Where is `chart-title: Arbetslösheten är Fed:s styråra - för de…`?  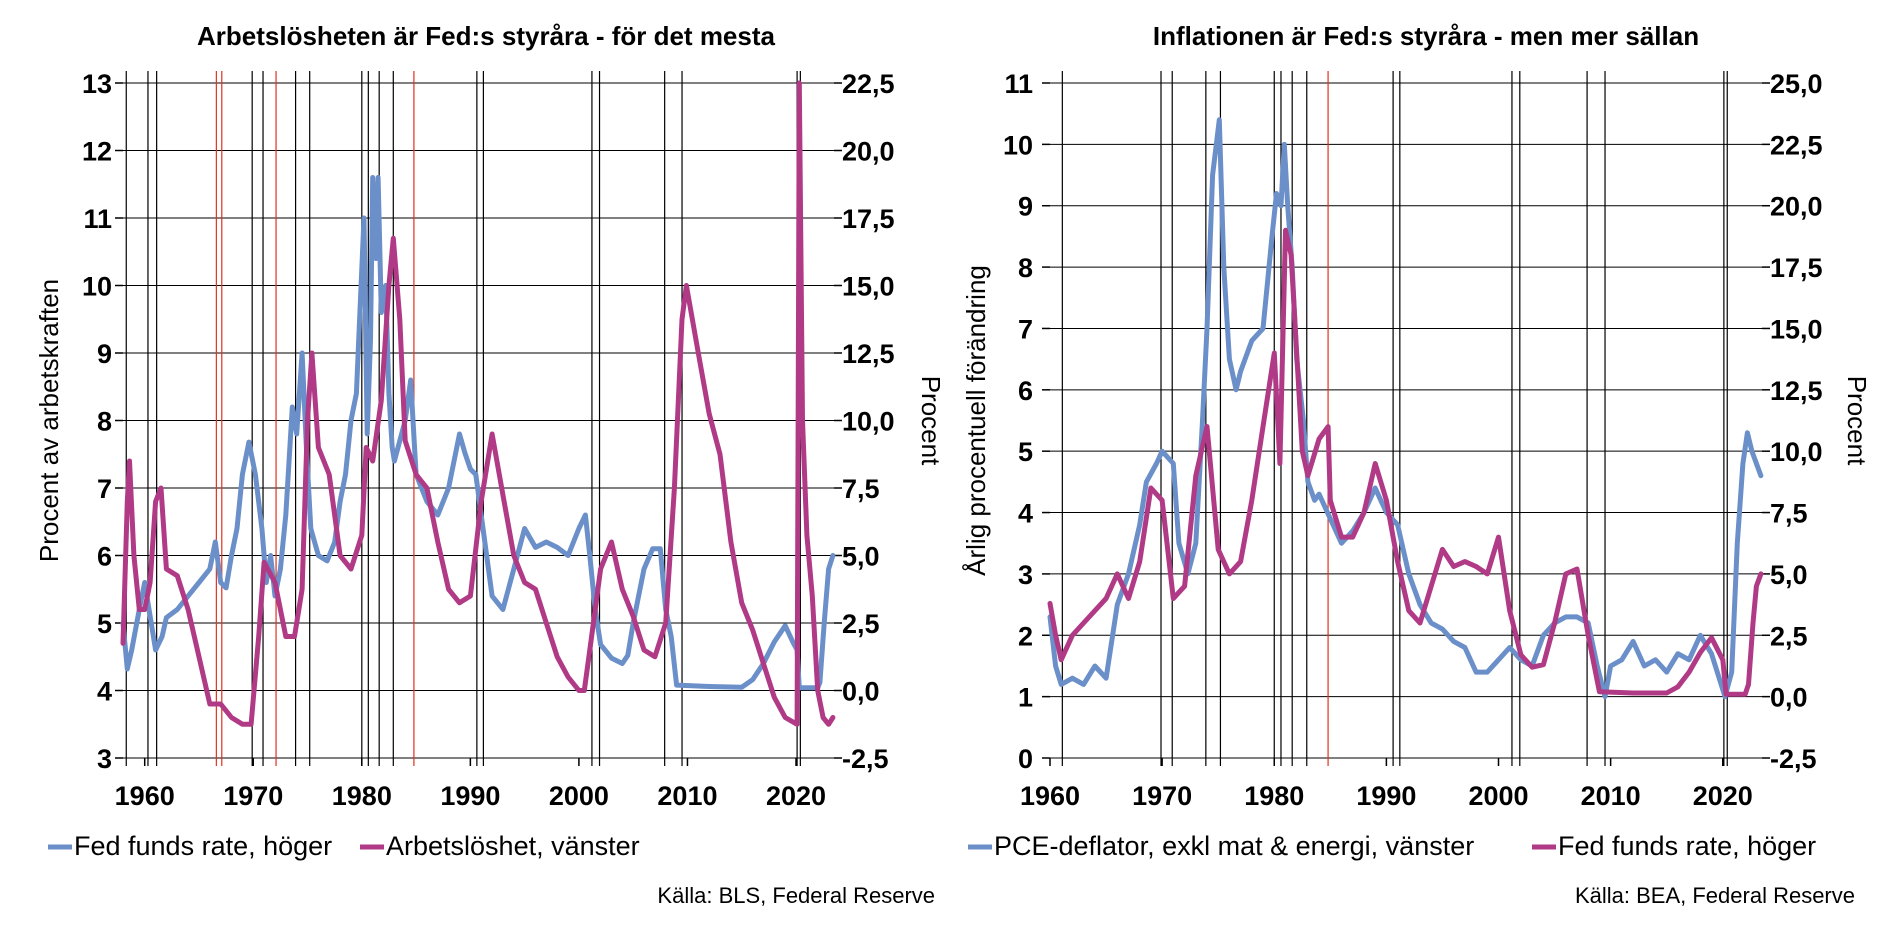
chart-title: Arbetslösheten är Fed:s styråra - för de… is located at coordinates (486, 36).